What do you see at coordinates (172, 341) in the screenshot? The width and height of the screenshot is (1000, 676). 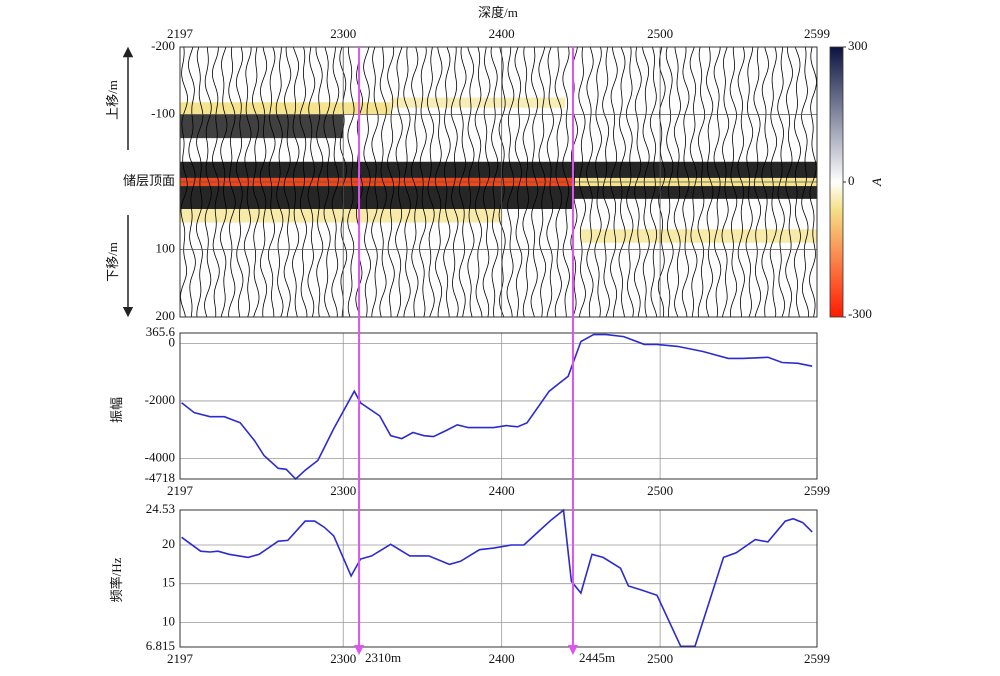 I see `y-tick-label: 0` at bounding box center [172, 341].